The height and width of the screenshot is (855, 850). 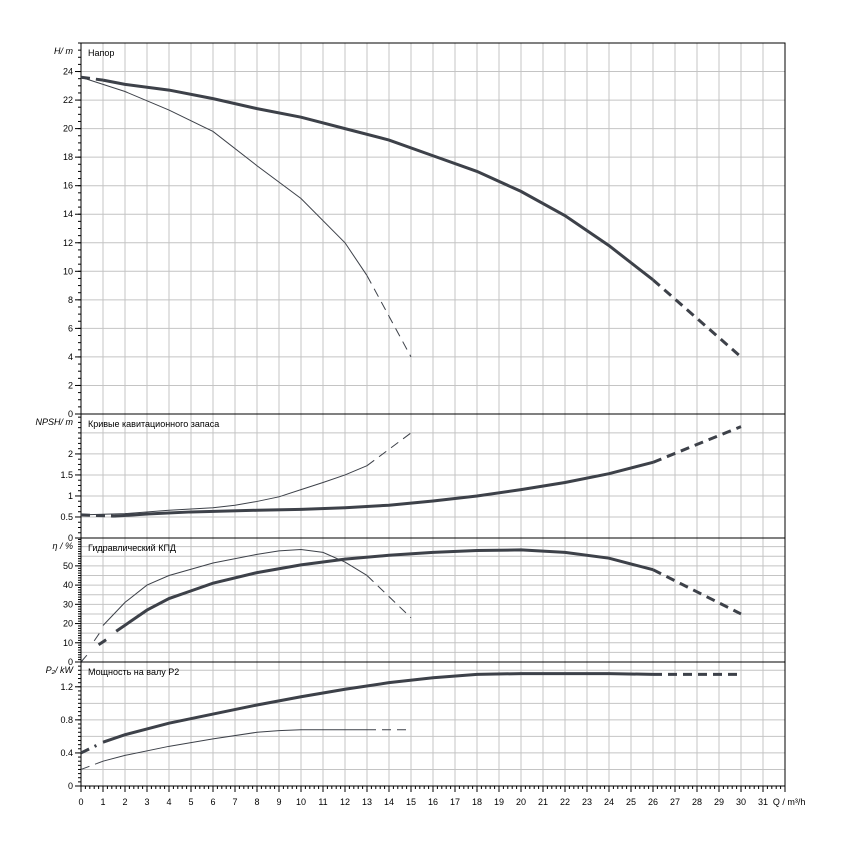 What do you see at coordinates (631, 802) in the screenshot?
I see `x-tick-label: 25` at bounding box center [631, 802].